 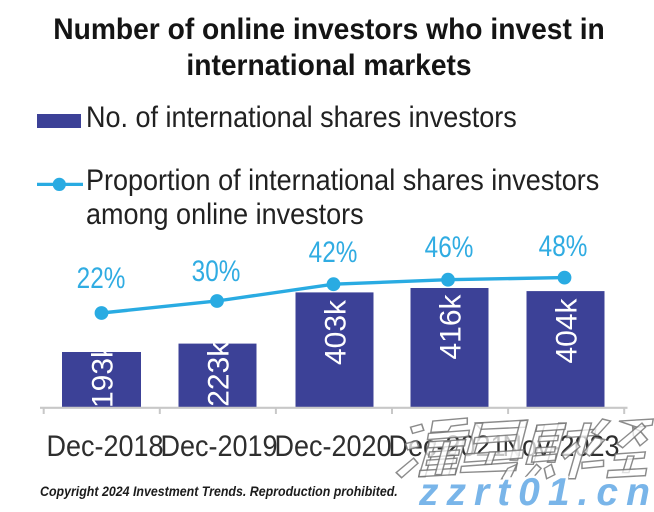 What do you see at coordinates (451, 326) in the screenshot?
I see `svg-text: 416k` at bounding box center [451, 326].